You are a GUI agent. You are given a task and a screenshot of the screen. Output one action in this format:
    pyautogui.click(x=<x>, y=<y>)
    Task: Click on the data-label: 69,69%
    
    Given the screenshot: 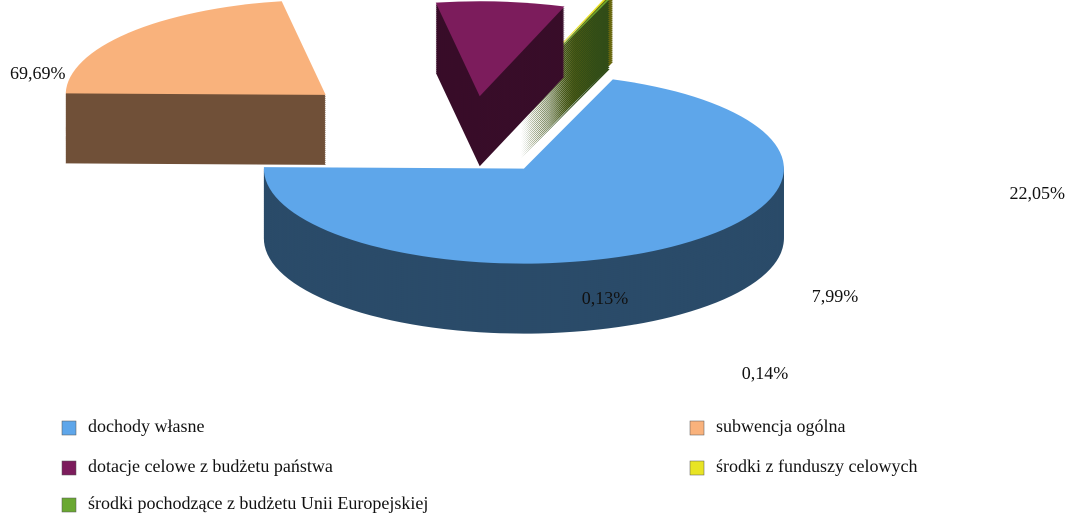 What is the action you would take?
    pyautogui.click(x=38, y=73)
    